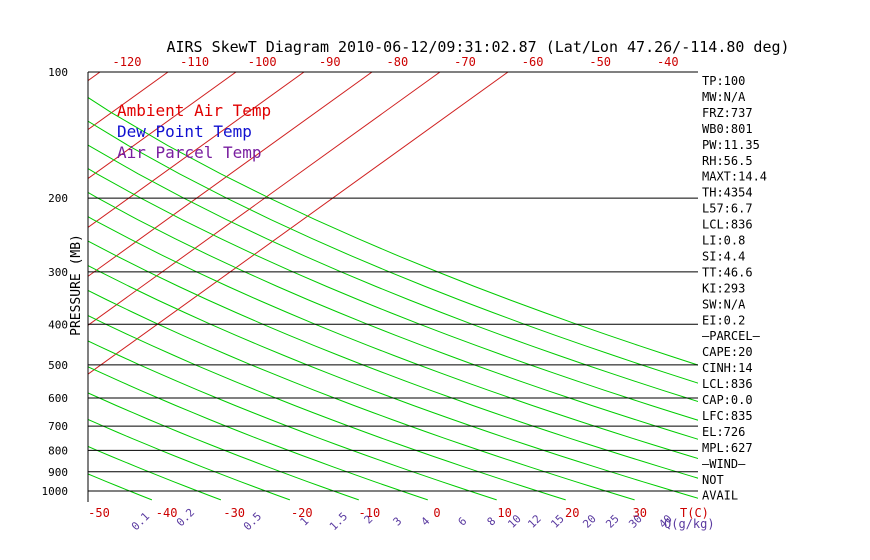 This screenshot has height=560, width=870. Describe the element at coordinates (534, 521) in the screenshot. I see `mixing-ratio-tick-label: 12` at that location.